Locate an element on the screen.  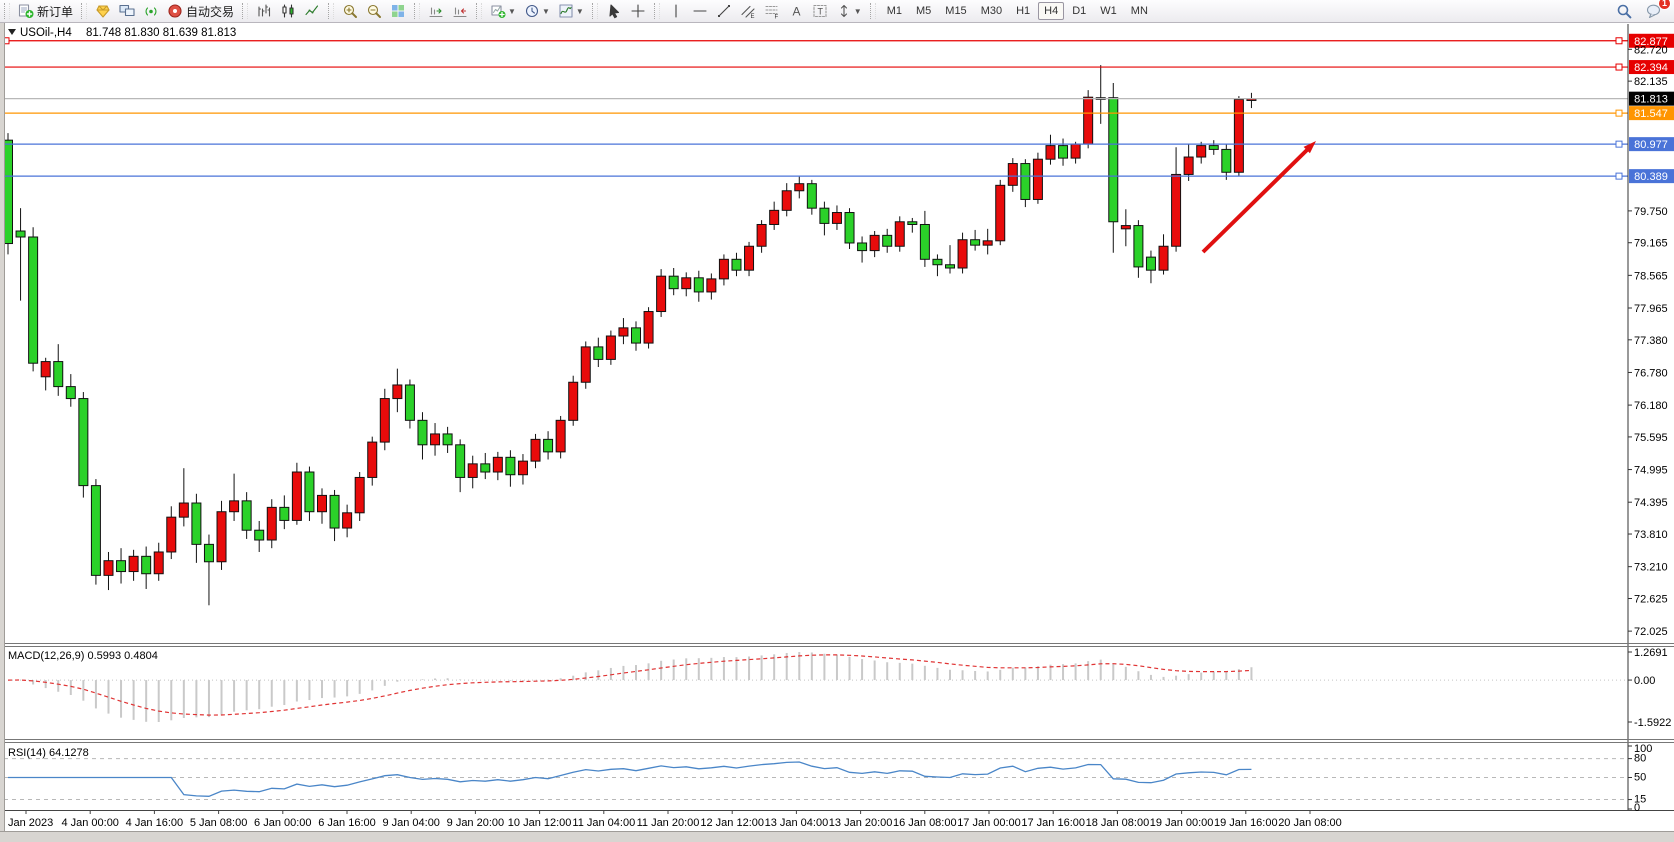
autotrading-button: 自动交易 is located at coordinates (200, 11).